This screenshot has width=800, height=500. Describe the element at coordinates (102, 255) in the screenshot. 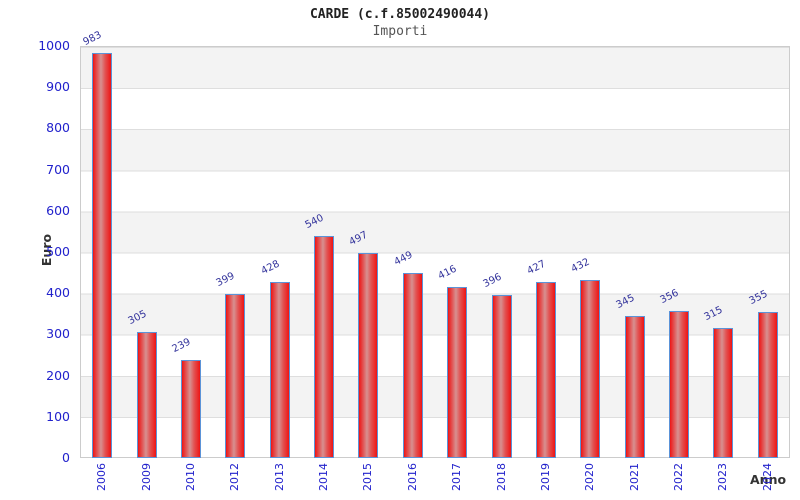

I see `bar-2006` at that location.